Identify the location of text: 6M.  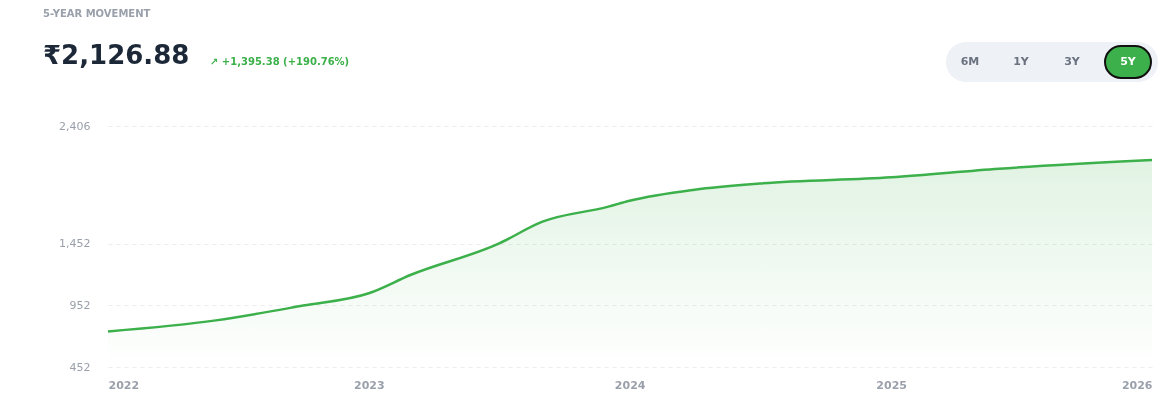
(970, 61).